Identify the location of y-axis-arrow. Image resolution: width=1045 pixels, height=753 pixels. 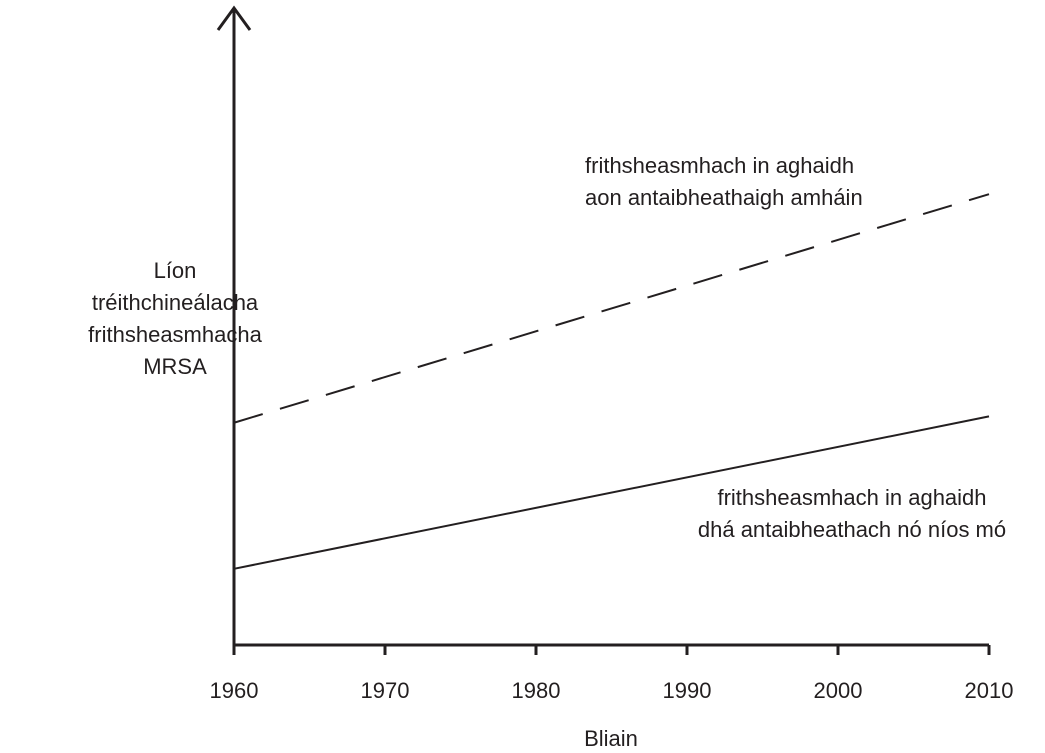
(234, 18).